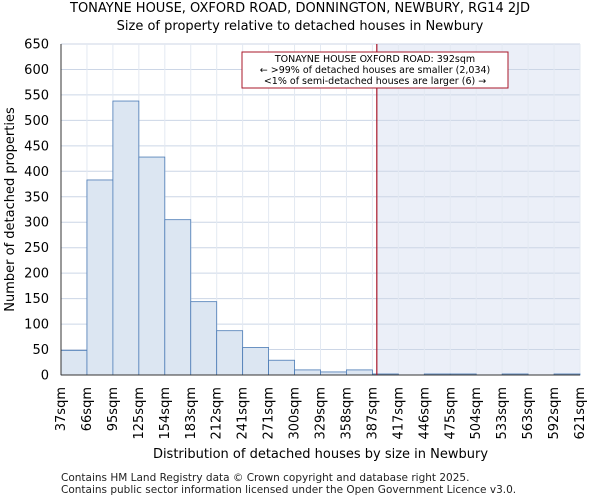 The image size is (600, 500). I want to click on y-axis-label: Number of detached properties, so click(10, 209).